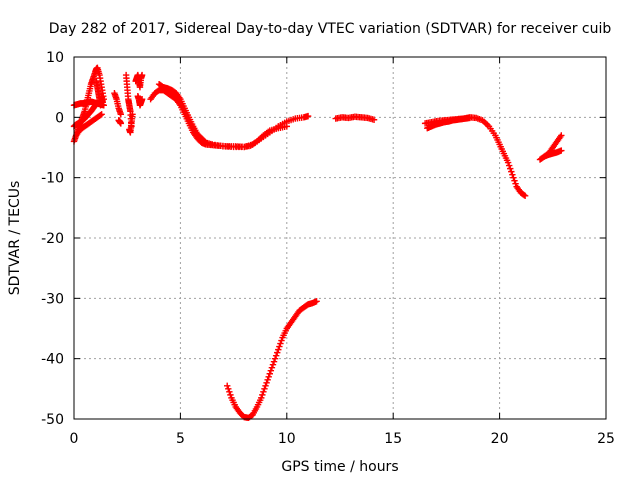 This screenshot has height=480, width=640. What do you see at coordinates (131, 123) in the screenshot?
I see `series-s9` at bounding box center [131, 123].